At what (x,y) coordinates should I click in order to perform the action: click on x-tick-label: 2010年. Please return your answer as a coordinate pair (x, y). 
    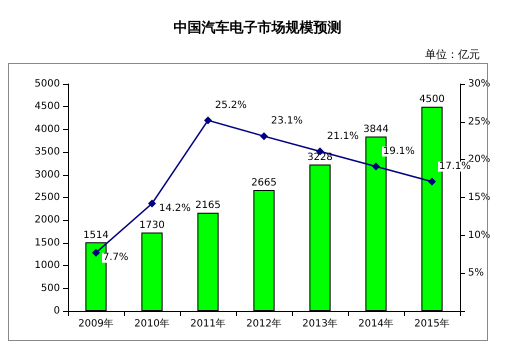
    Looking at the image, I should click on (152, 324).